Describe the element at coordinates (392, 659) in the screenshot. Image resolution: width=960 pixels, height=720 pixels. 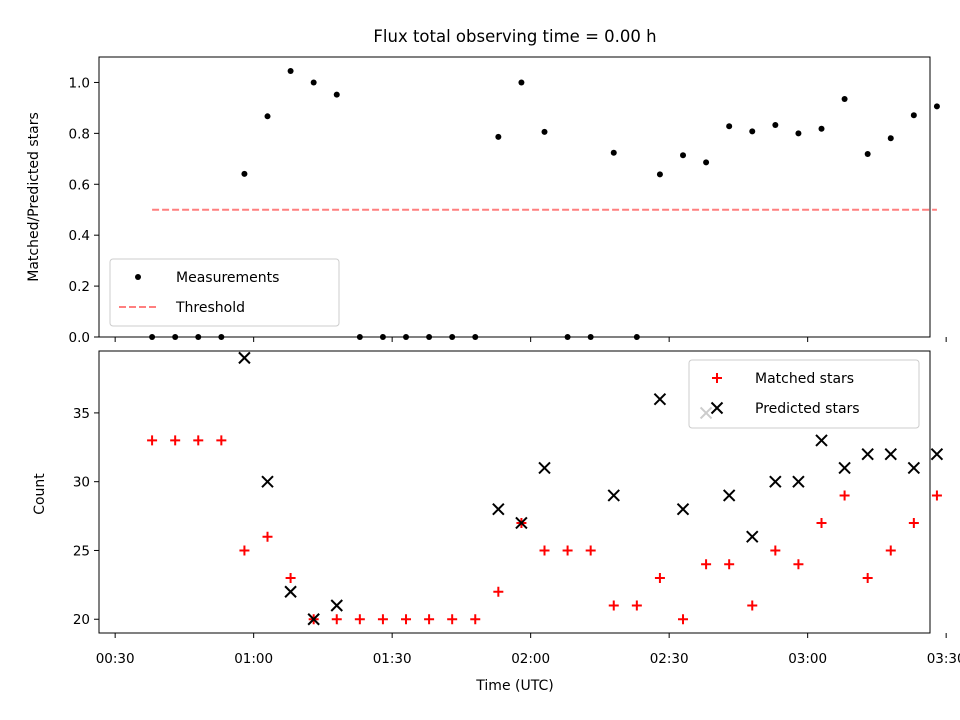
I see `x-tick-label: 01:30` at that location.